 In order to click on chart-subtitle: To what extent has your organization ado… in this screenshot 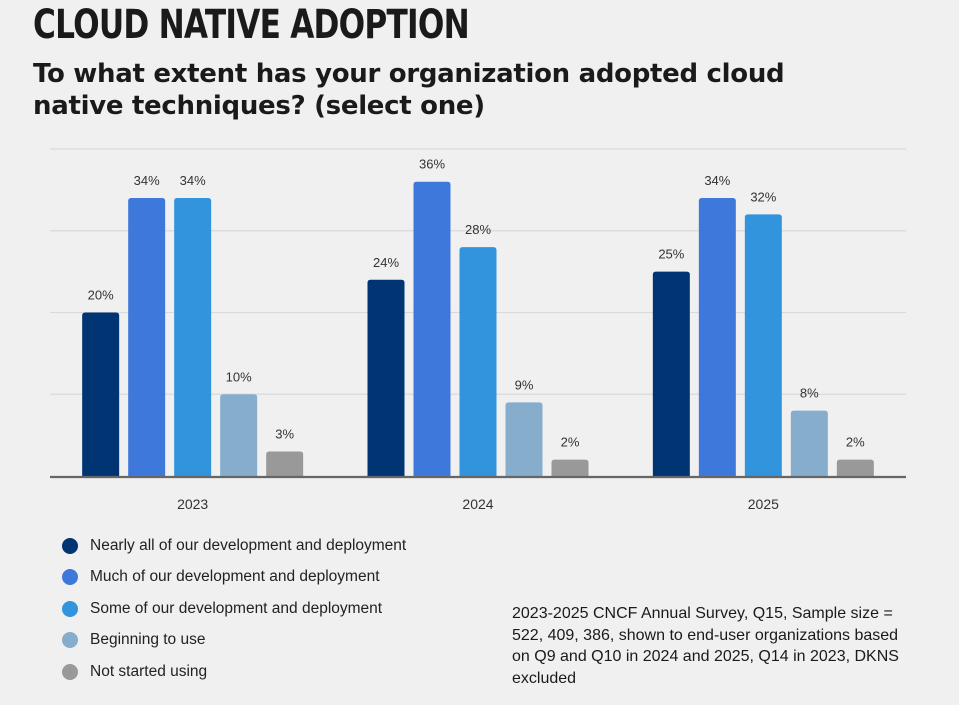, I will do `click(409, 90)`.